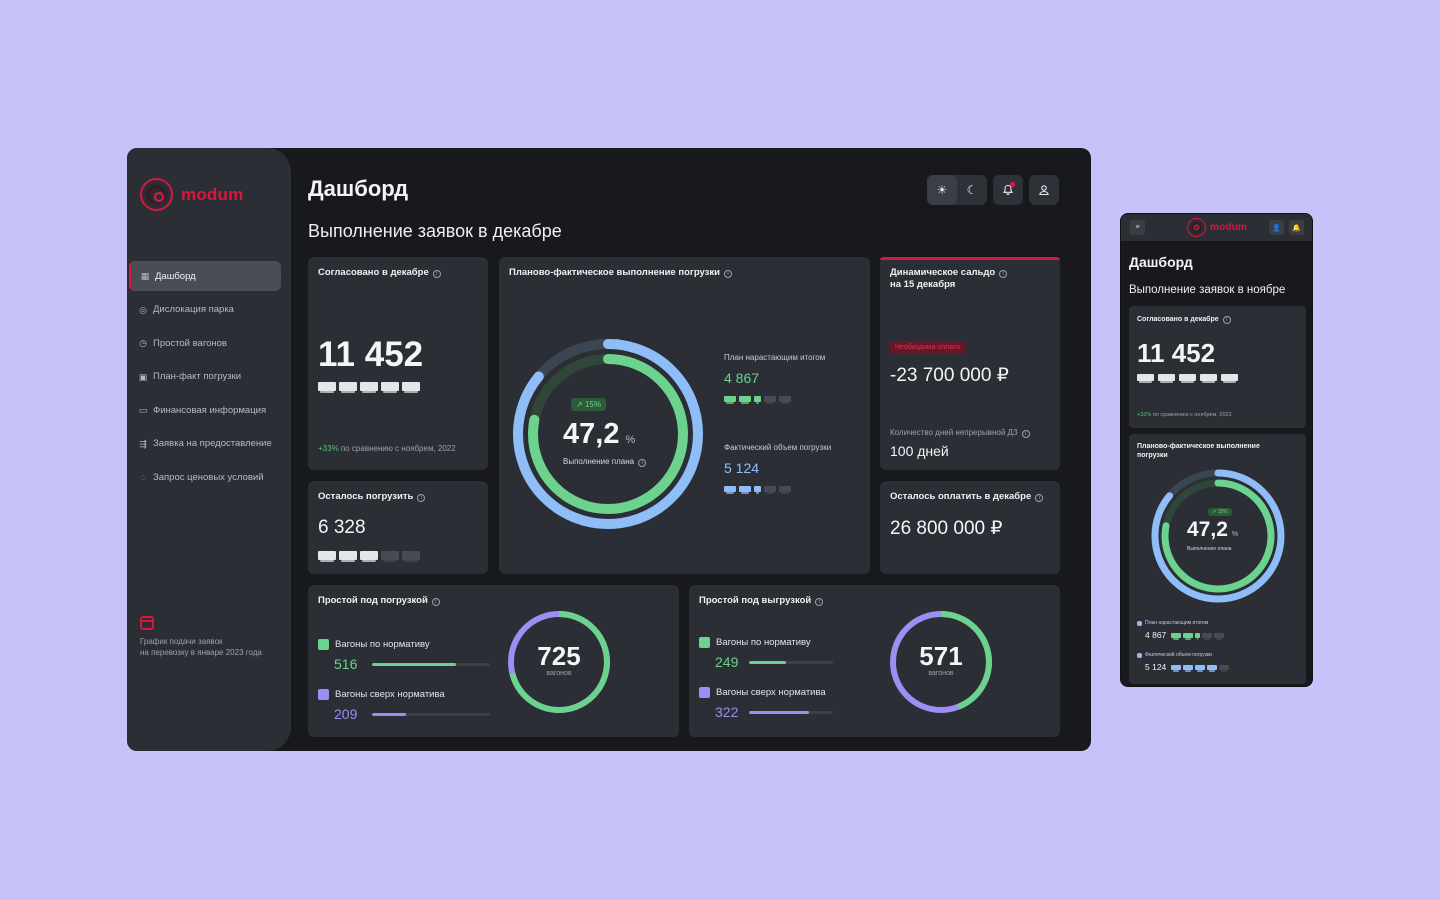 This screenshot has height=900, width=1440. What do you see at coordinates (143, 343) in the screenshot?
I see `clock-icon: ◷` at bounding box center [143, 343].